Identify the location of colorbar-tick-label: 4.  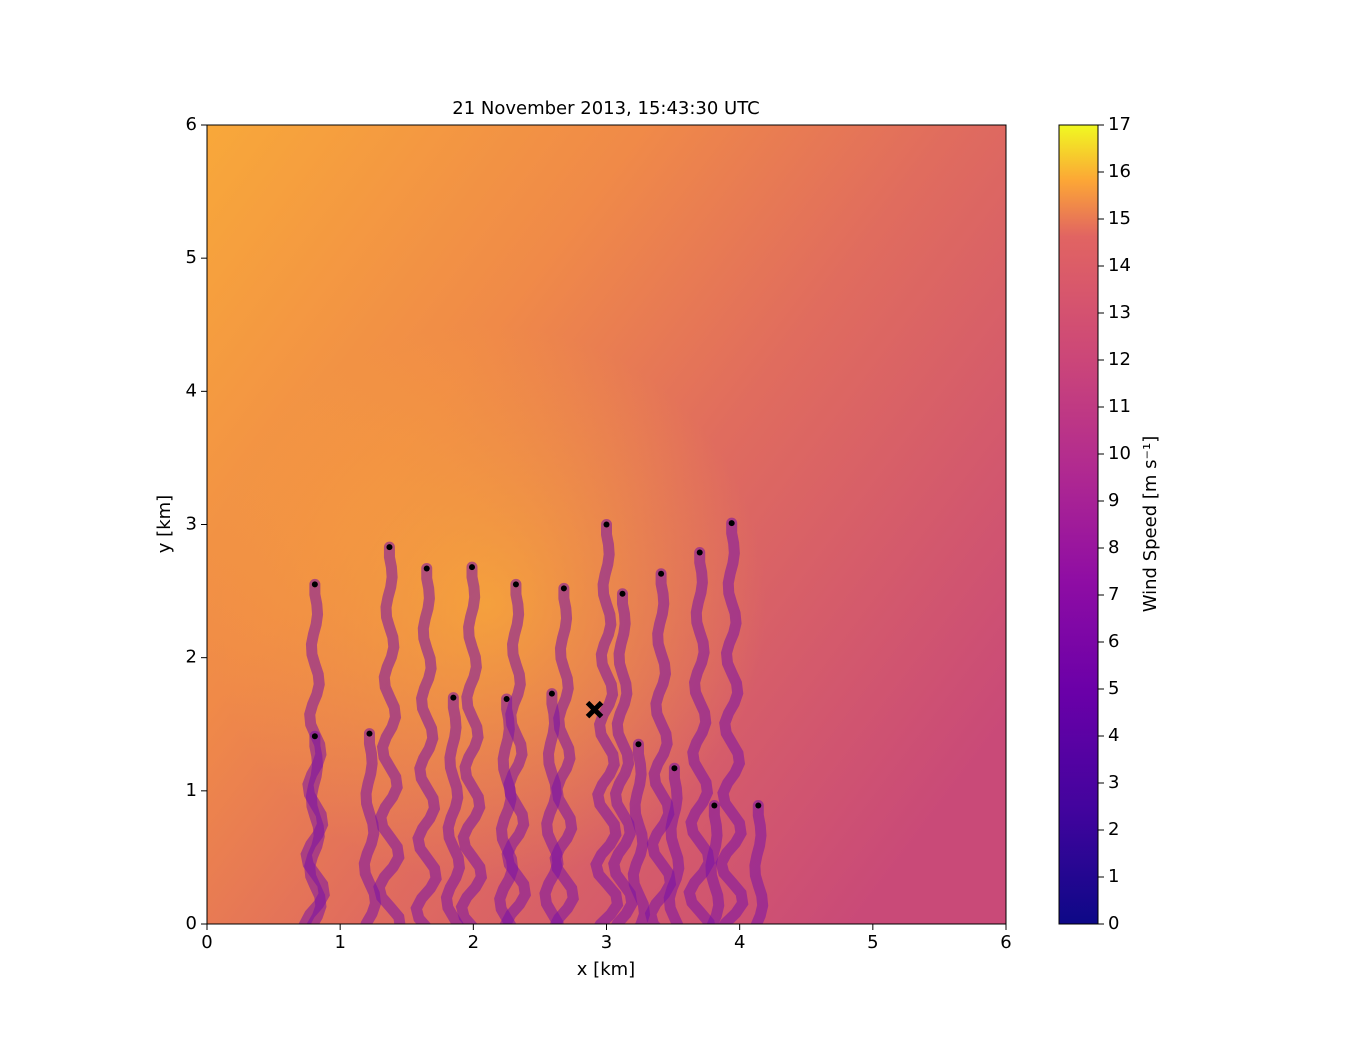
(1113, 735).